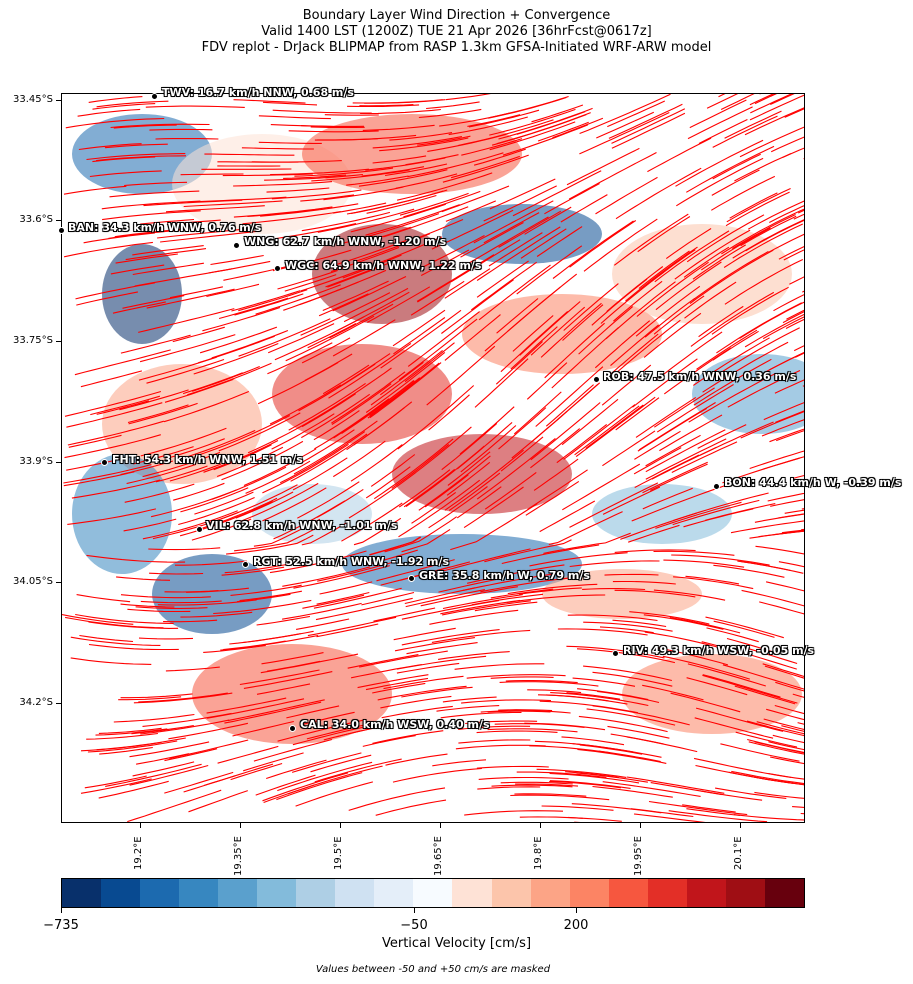 This screenshot has height=984, width=913. What do you see at coordinates (199, 529) in the screenshot?
I see `station-marker-vil` at bounding box center [199, 529].